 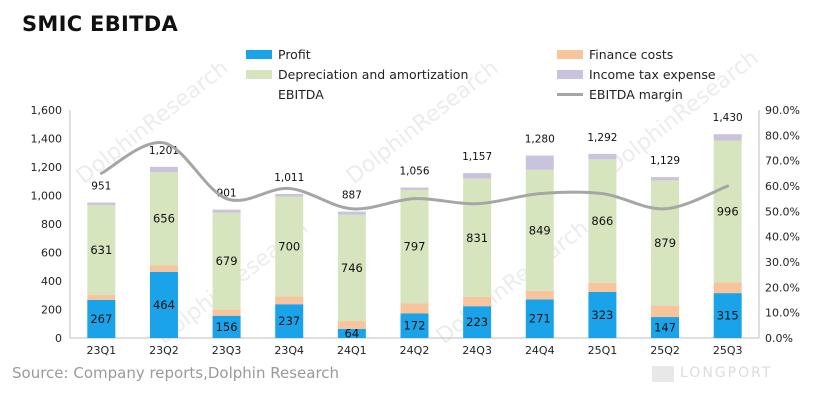 I want to click on profit-value-label: 223, so click(x=477, y=322).